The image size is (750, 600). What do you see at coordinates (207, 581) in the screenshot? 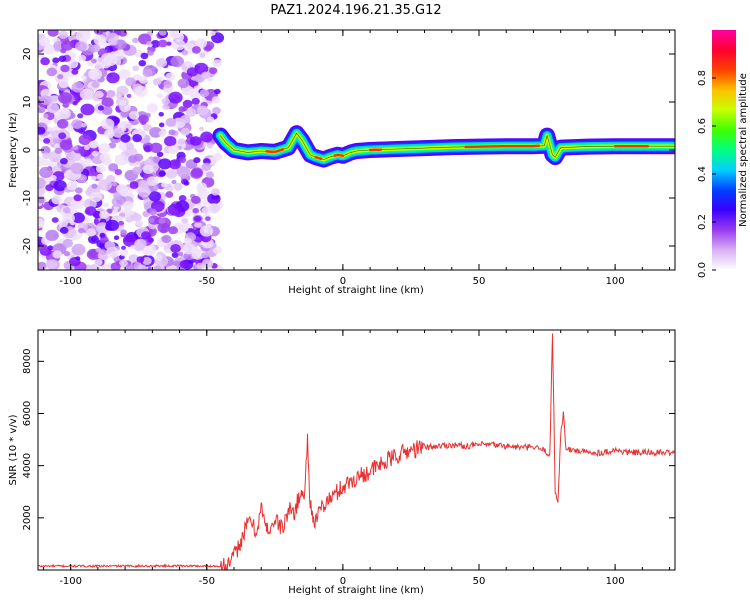
I see `snr-x-tick-label: -50` at bounding box center [207, 581].